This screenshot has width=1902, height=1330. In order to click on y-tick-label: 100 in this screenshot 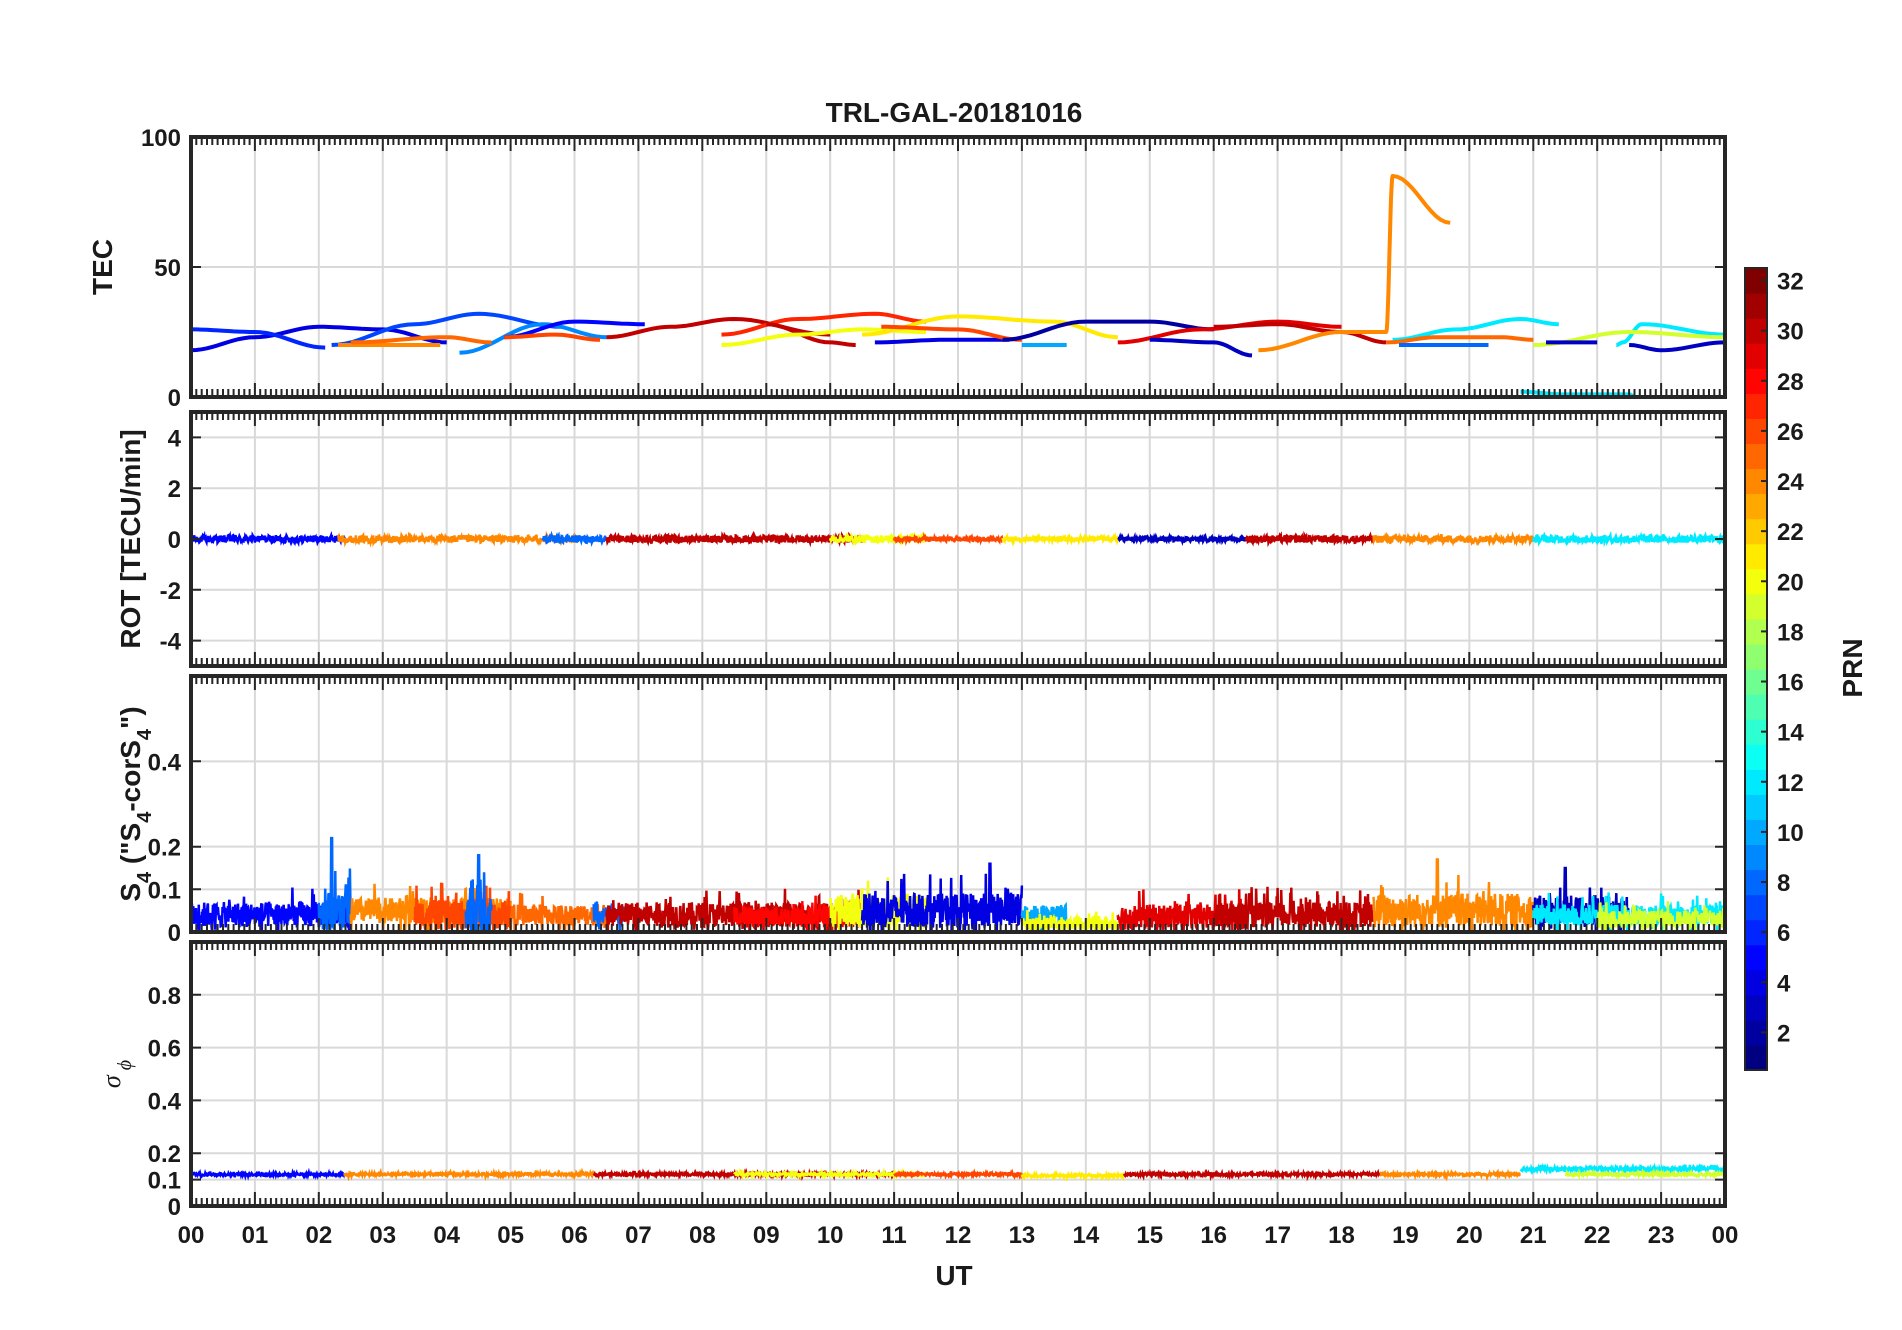, I will do `click(161, 138)`.